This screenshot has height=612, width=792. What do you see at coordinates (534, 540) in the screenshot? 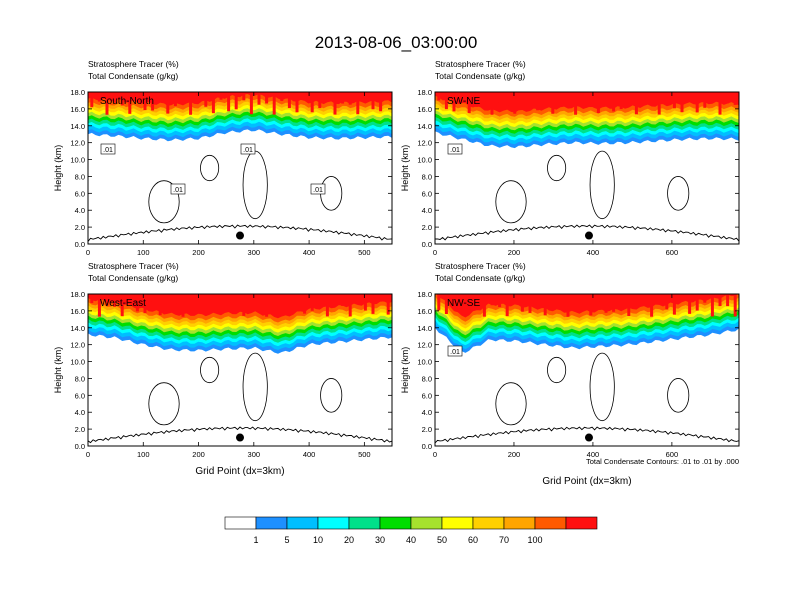
I see `colorbar-label: 100` at bounding box center [534, 540].